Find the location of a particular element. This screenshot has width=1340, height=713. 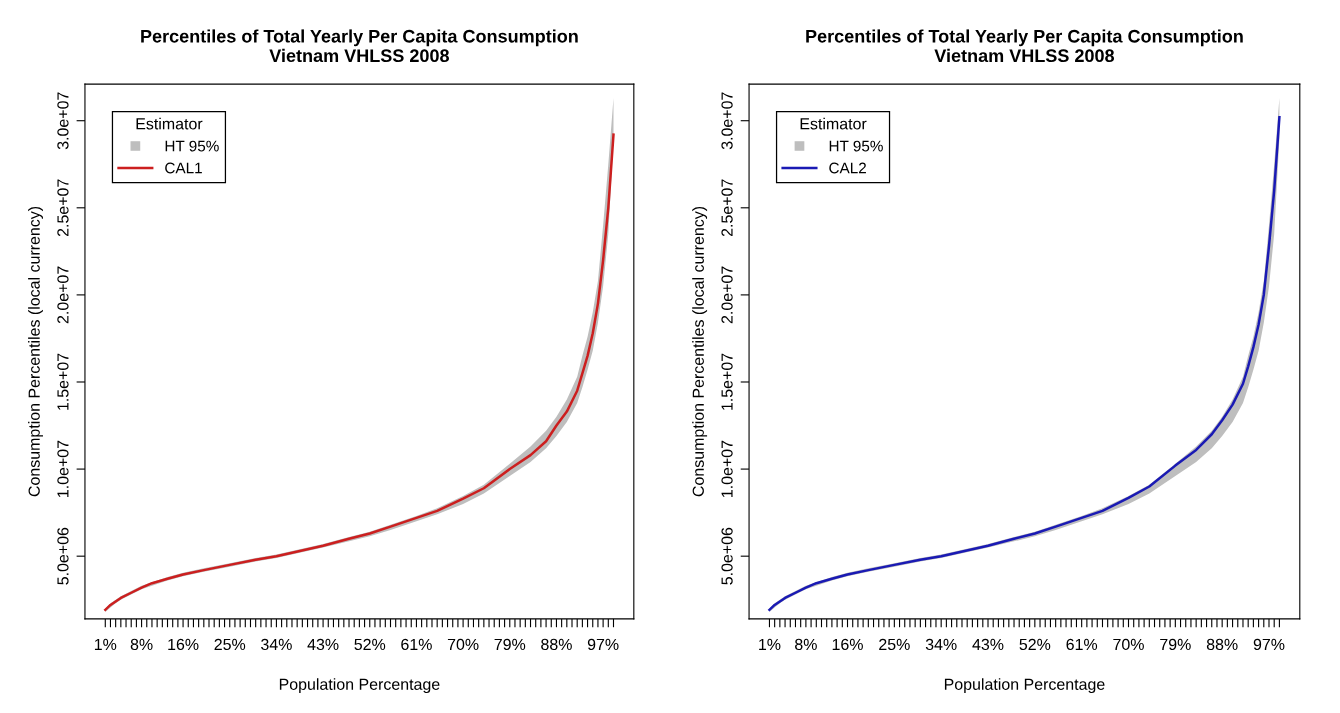

legend-label: CAL1 is located at coordinates (183, 168).